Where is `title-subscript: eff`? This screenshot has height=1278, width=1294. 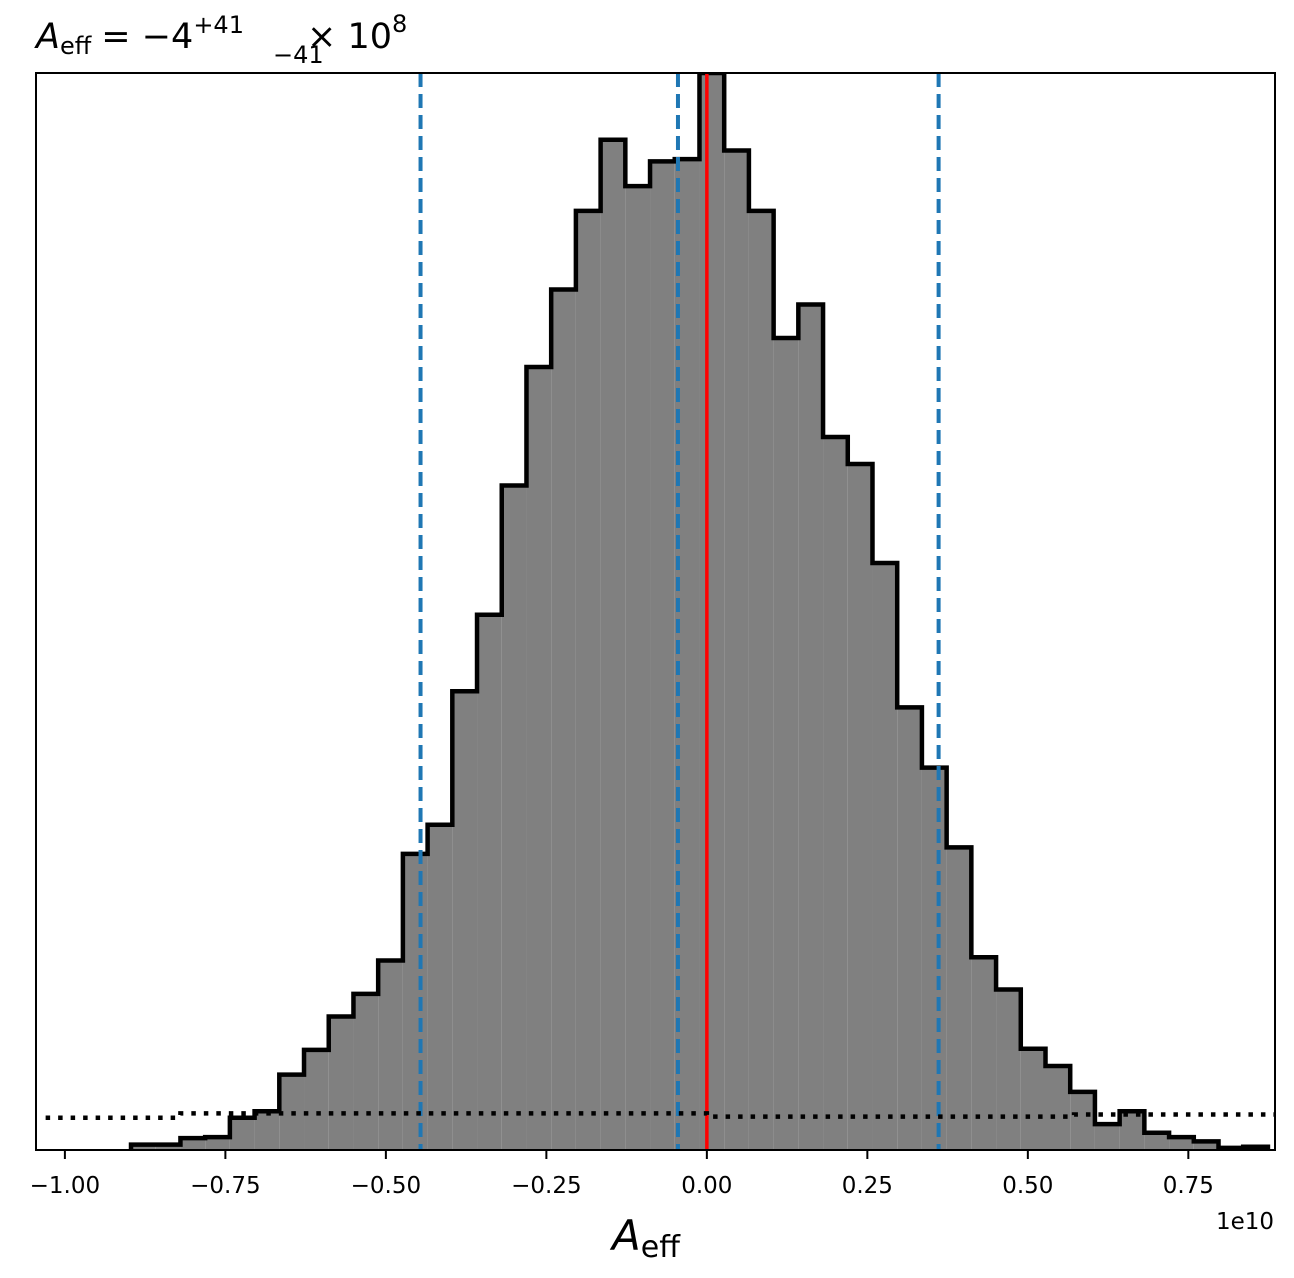 title-subscript: eff is located at coordinates (76, 46).